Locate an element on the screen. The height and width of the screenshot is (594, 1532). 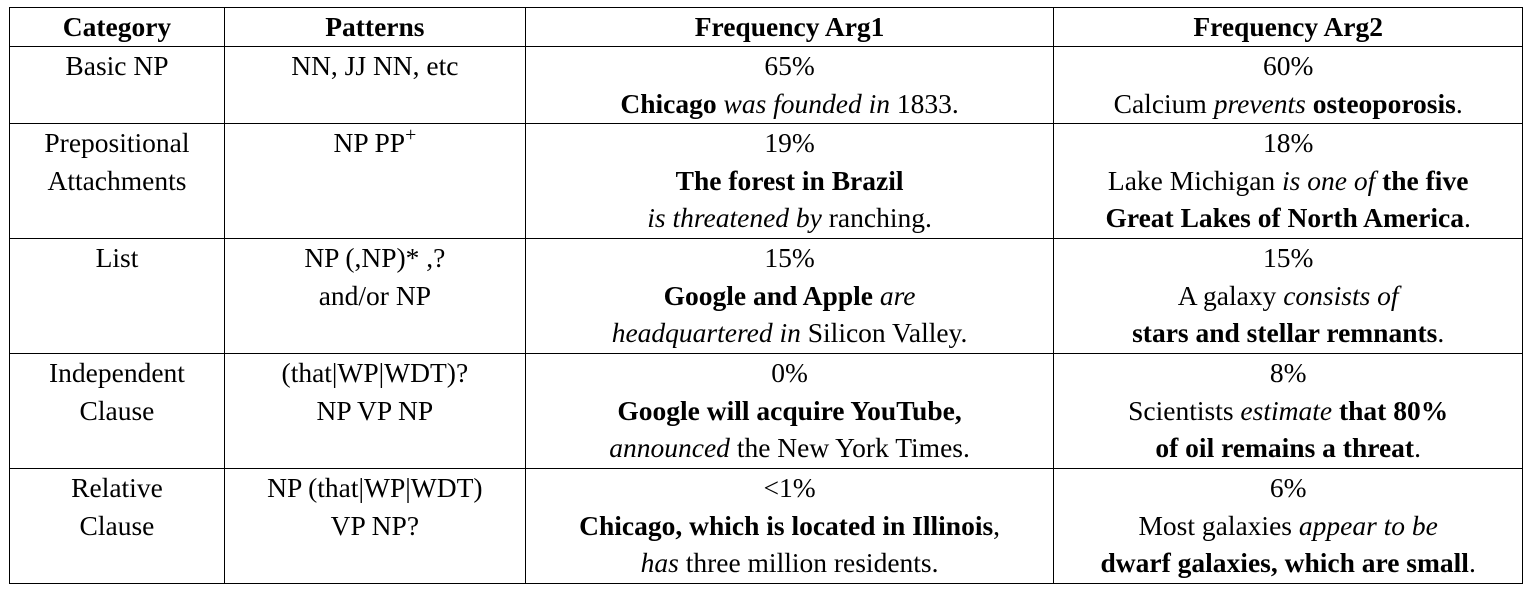
relation-text: has is located at coordinates (659, 562).